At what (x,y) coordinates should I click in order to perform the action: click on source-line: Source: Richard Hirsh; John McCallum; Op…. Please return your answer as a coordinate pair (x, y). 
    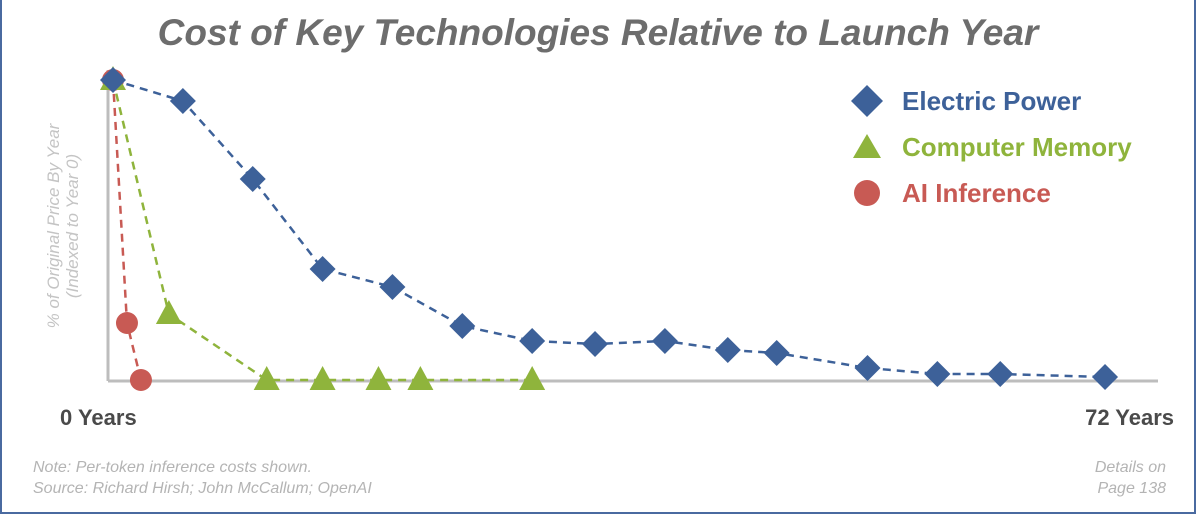
    Looking at the image, I should click on (202, 488).